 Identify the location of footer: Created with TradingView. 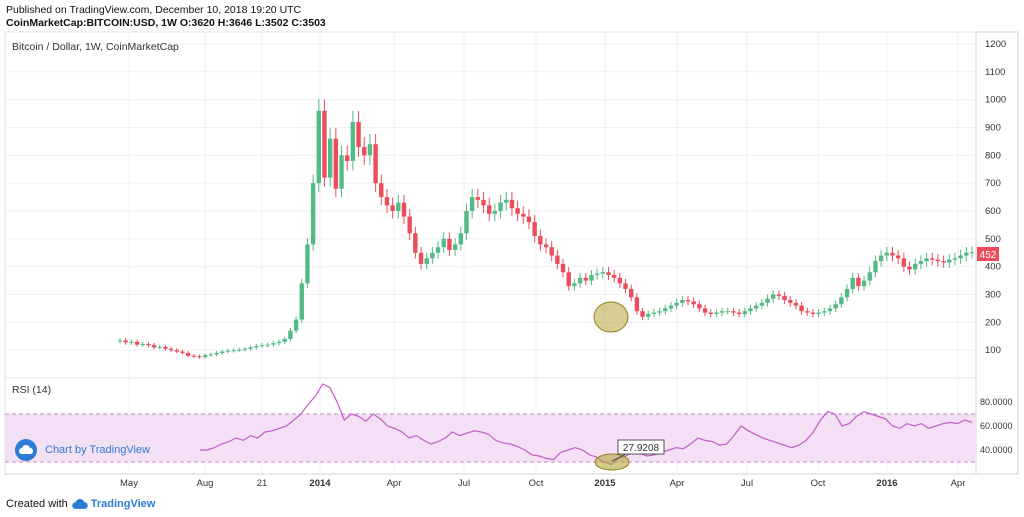
(80, 504).